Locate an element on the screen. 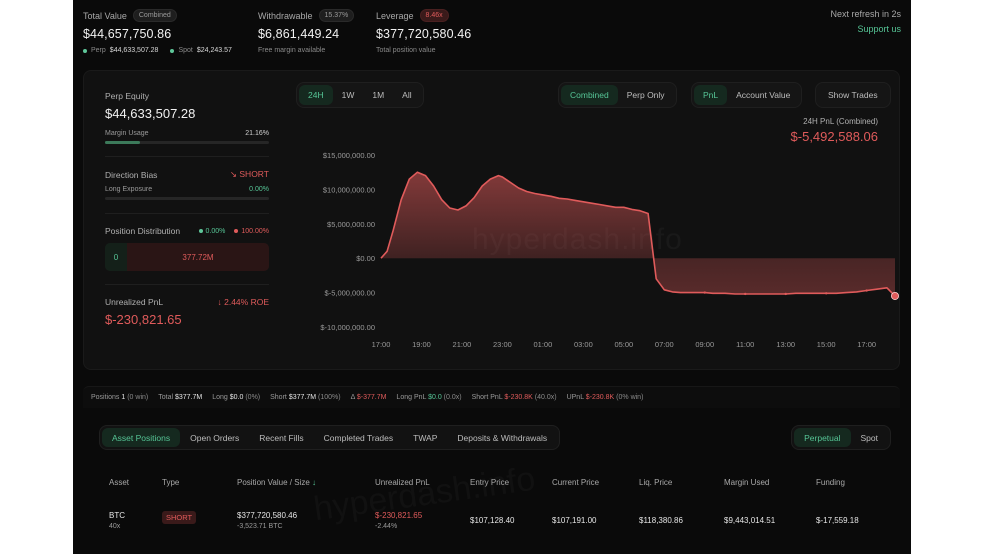 Image resolution: width=984 pixels, height=554 pixels. dist-short-pct: 100.00% is located at coordinates (255, 231).